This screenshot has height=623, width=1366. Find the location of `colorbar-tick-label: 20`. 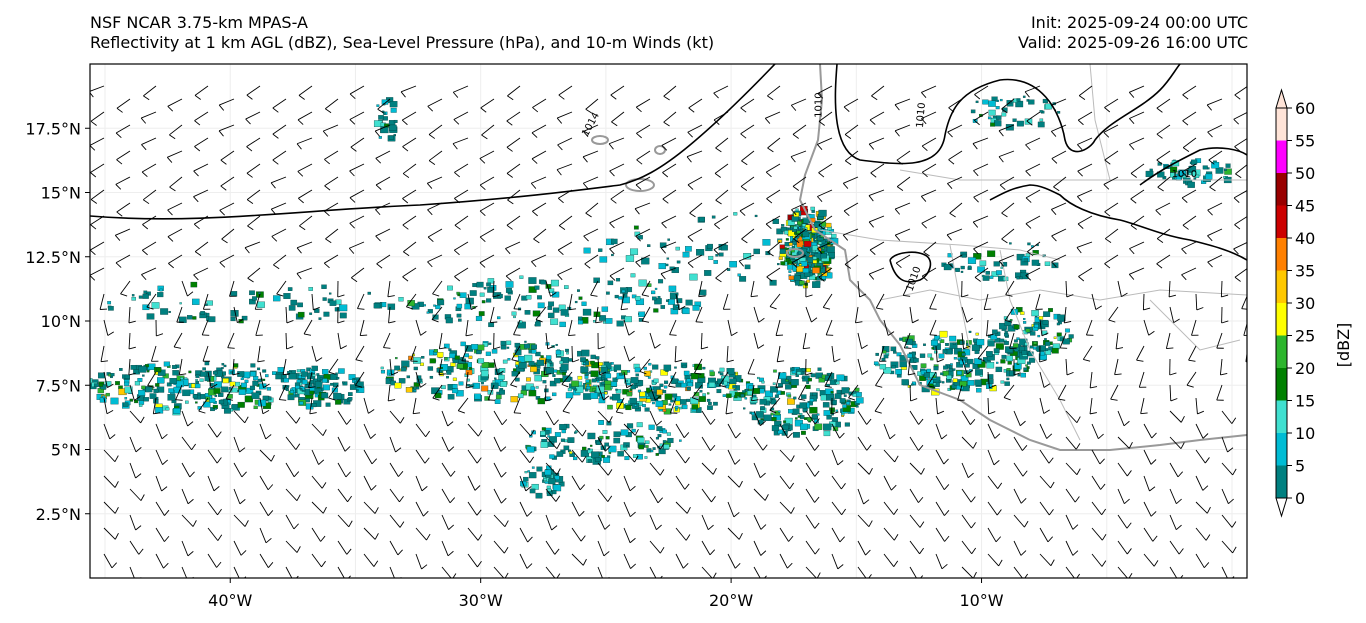

colorbar-tick-label: 20 is located at coordinates (1305, 368).